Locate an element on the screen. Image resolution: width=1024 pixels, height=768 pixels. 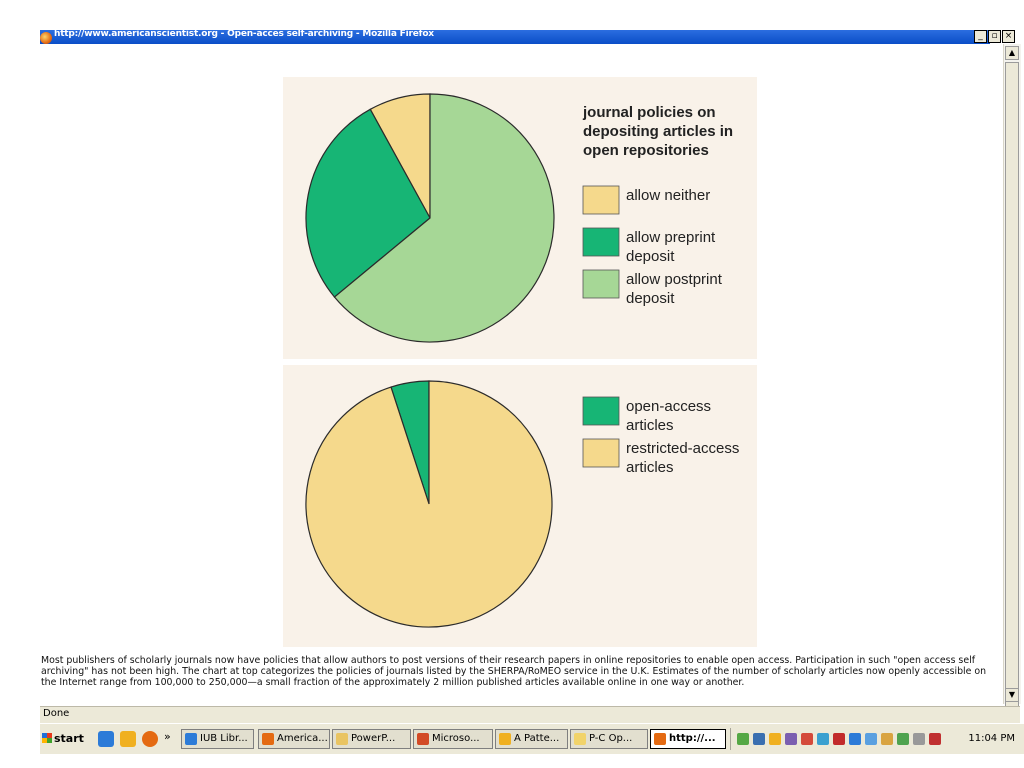
volume-tray-icon is located at coordinates (919, 739).